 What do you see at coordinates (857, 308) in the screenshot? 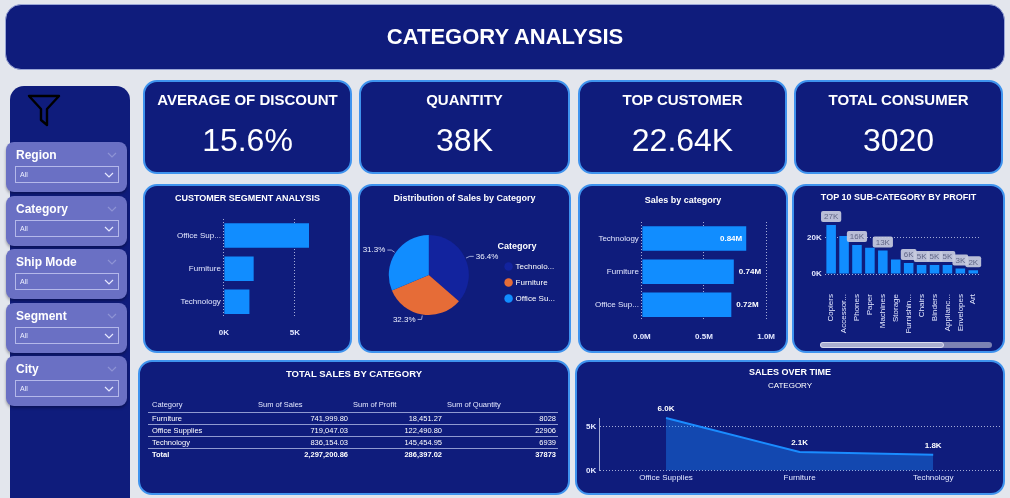
I see `x-tick-label: Phones` at bounding box center [857, 308].